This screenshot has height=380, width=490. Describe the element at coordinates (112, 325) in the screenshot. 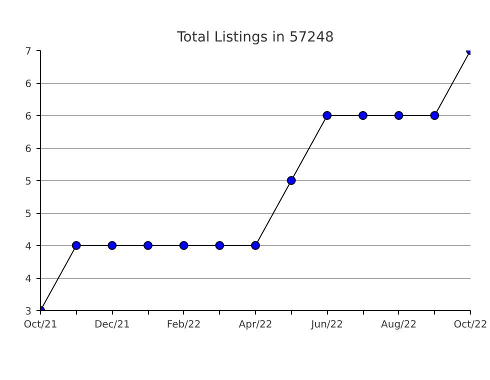

I see `x-tick-label: Dec/21` at that location.